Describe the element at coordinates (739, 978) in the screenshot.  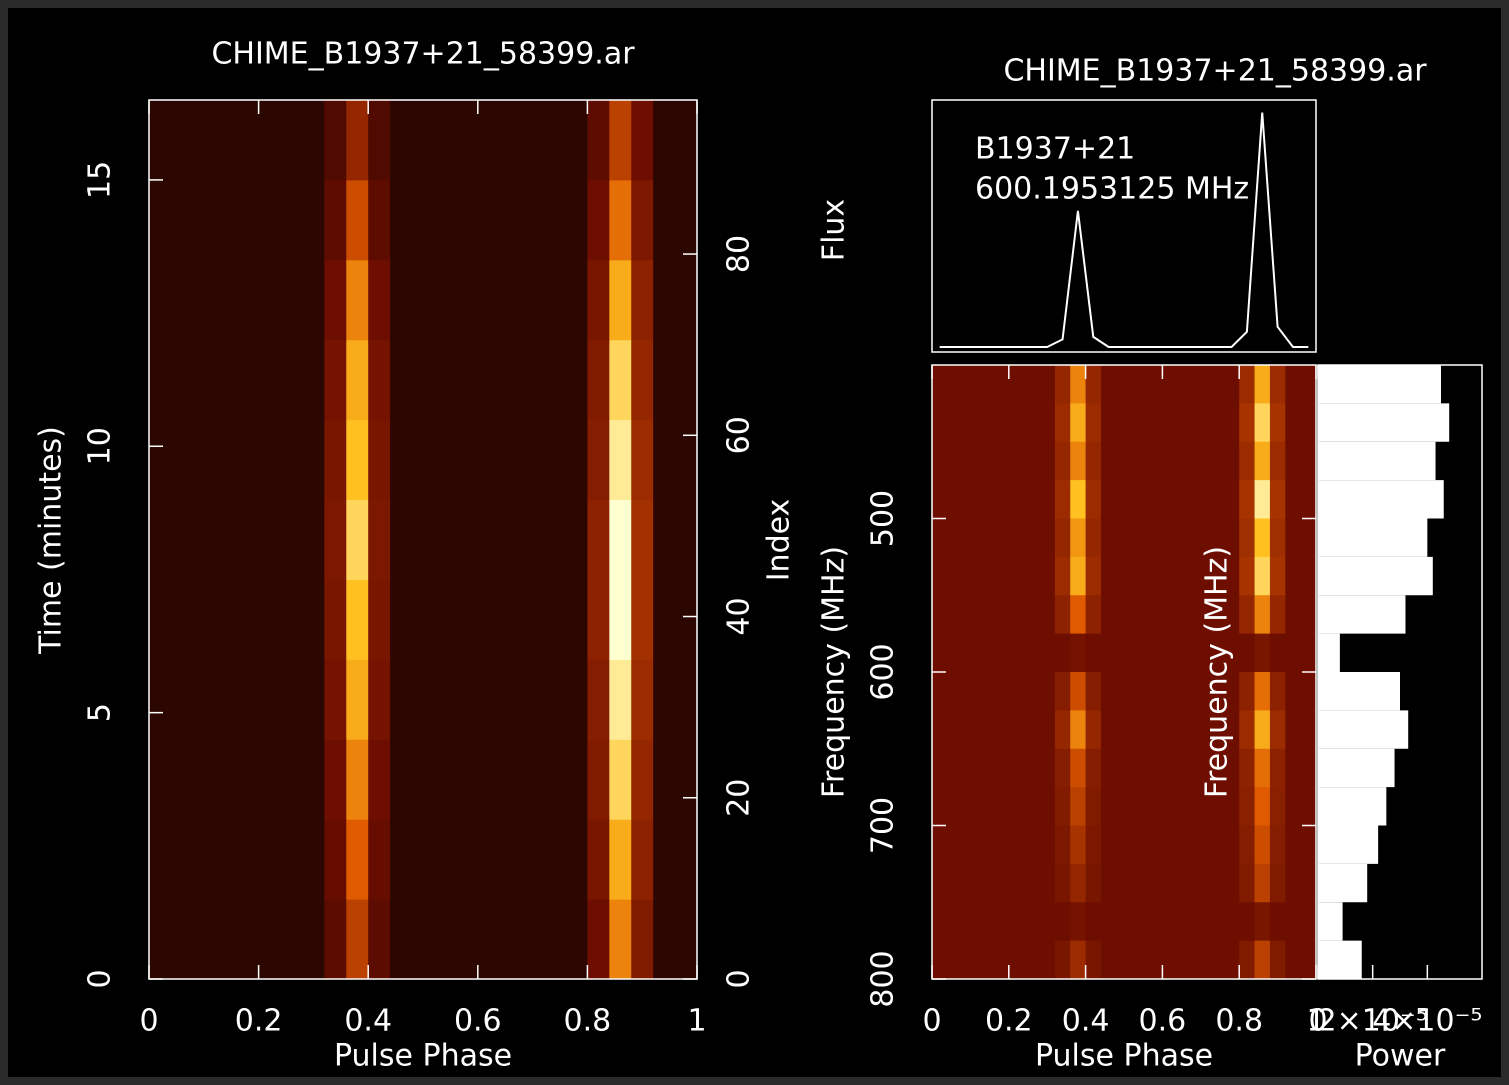
I see `y2-tick-label: 0` at that location.